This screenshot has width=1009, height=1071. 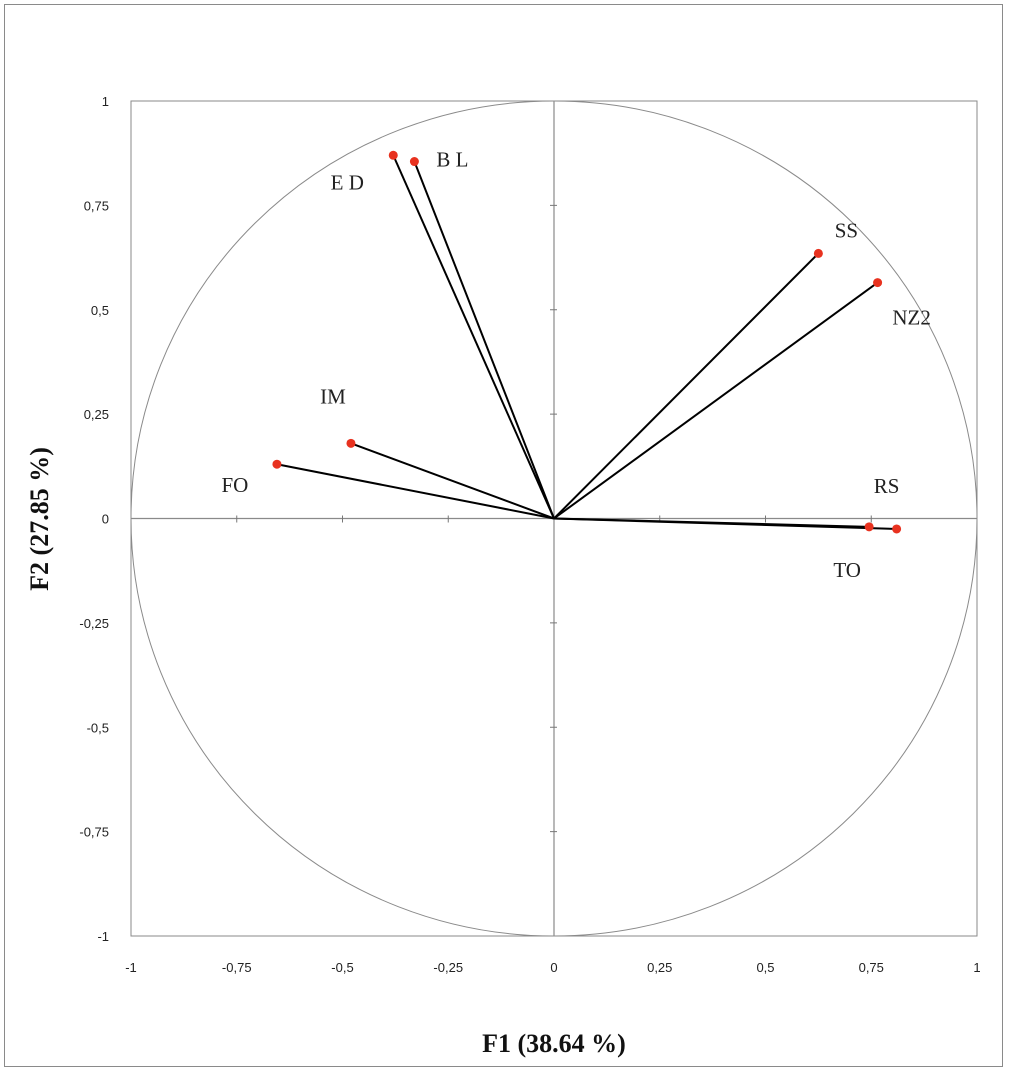 What do you see at coordinates (871, 967) in the screenshot?
I see `x-tick-label: 0,75` at bounding box center [871, 967].